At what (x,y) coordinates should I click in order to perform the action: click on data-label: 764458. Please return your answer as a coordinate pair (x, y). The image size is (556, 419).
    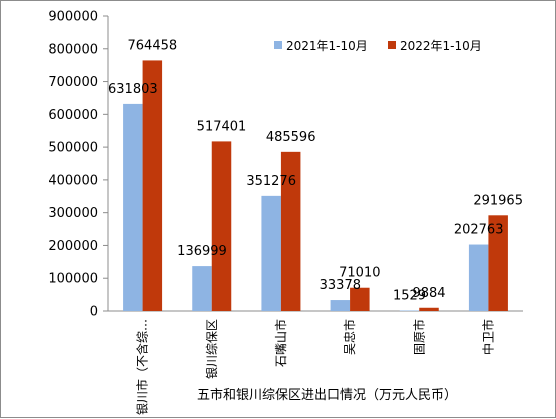
    Looking at the image, I should click on (153, 45).